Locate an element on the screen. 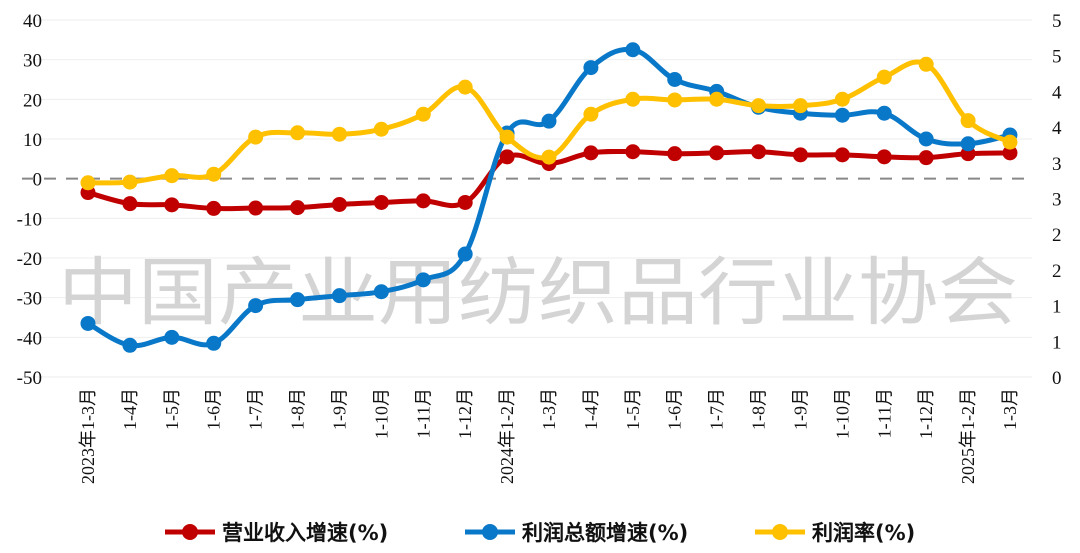 This screenshot has width=1080, height=553. legend-item: 营业收入增速(%) is located at coordinates (276, 533).